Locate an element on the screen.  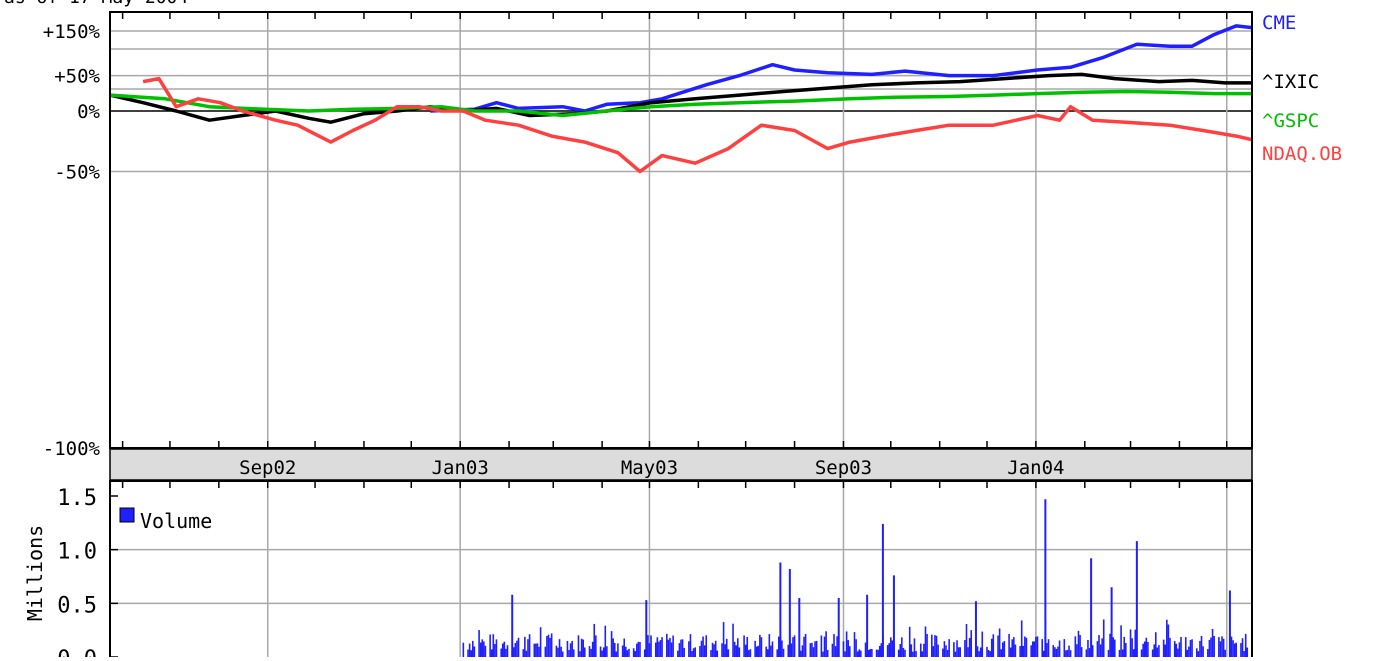
volume-y-tick-label: 1.0 is located at coordinates (77, 552).